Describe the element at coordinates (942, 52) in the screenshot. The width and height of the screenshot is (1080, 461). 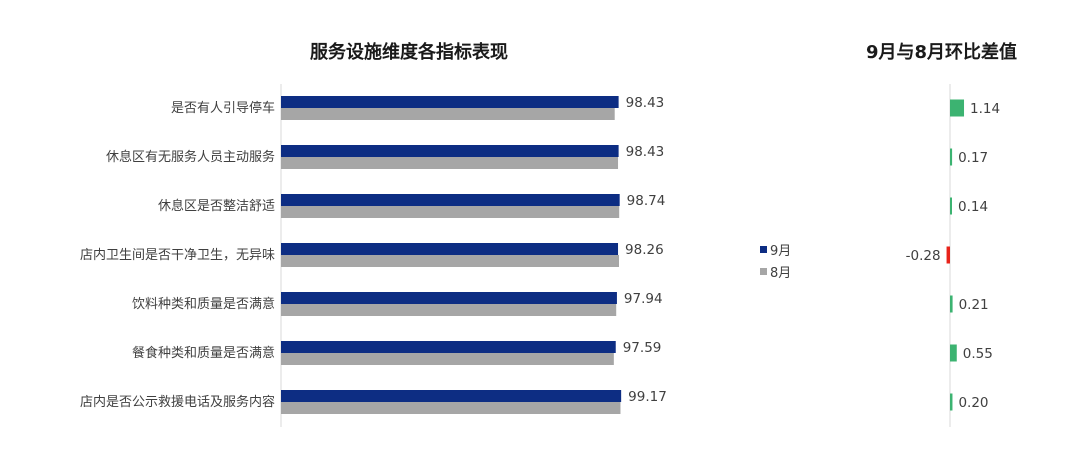
I see `diff-chart-title: 9月与8月环比差值` at that location.